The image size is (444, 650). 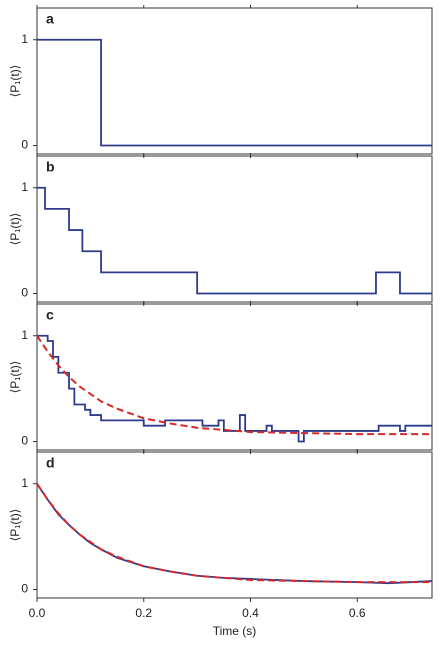 I want to click on x-tick-label: 0.6, so click(x=357, y=613).